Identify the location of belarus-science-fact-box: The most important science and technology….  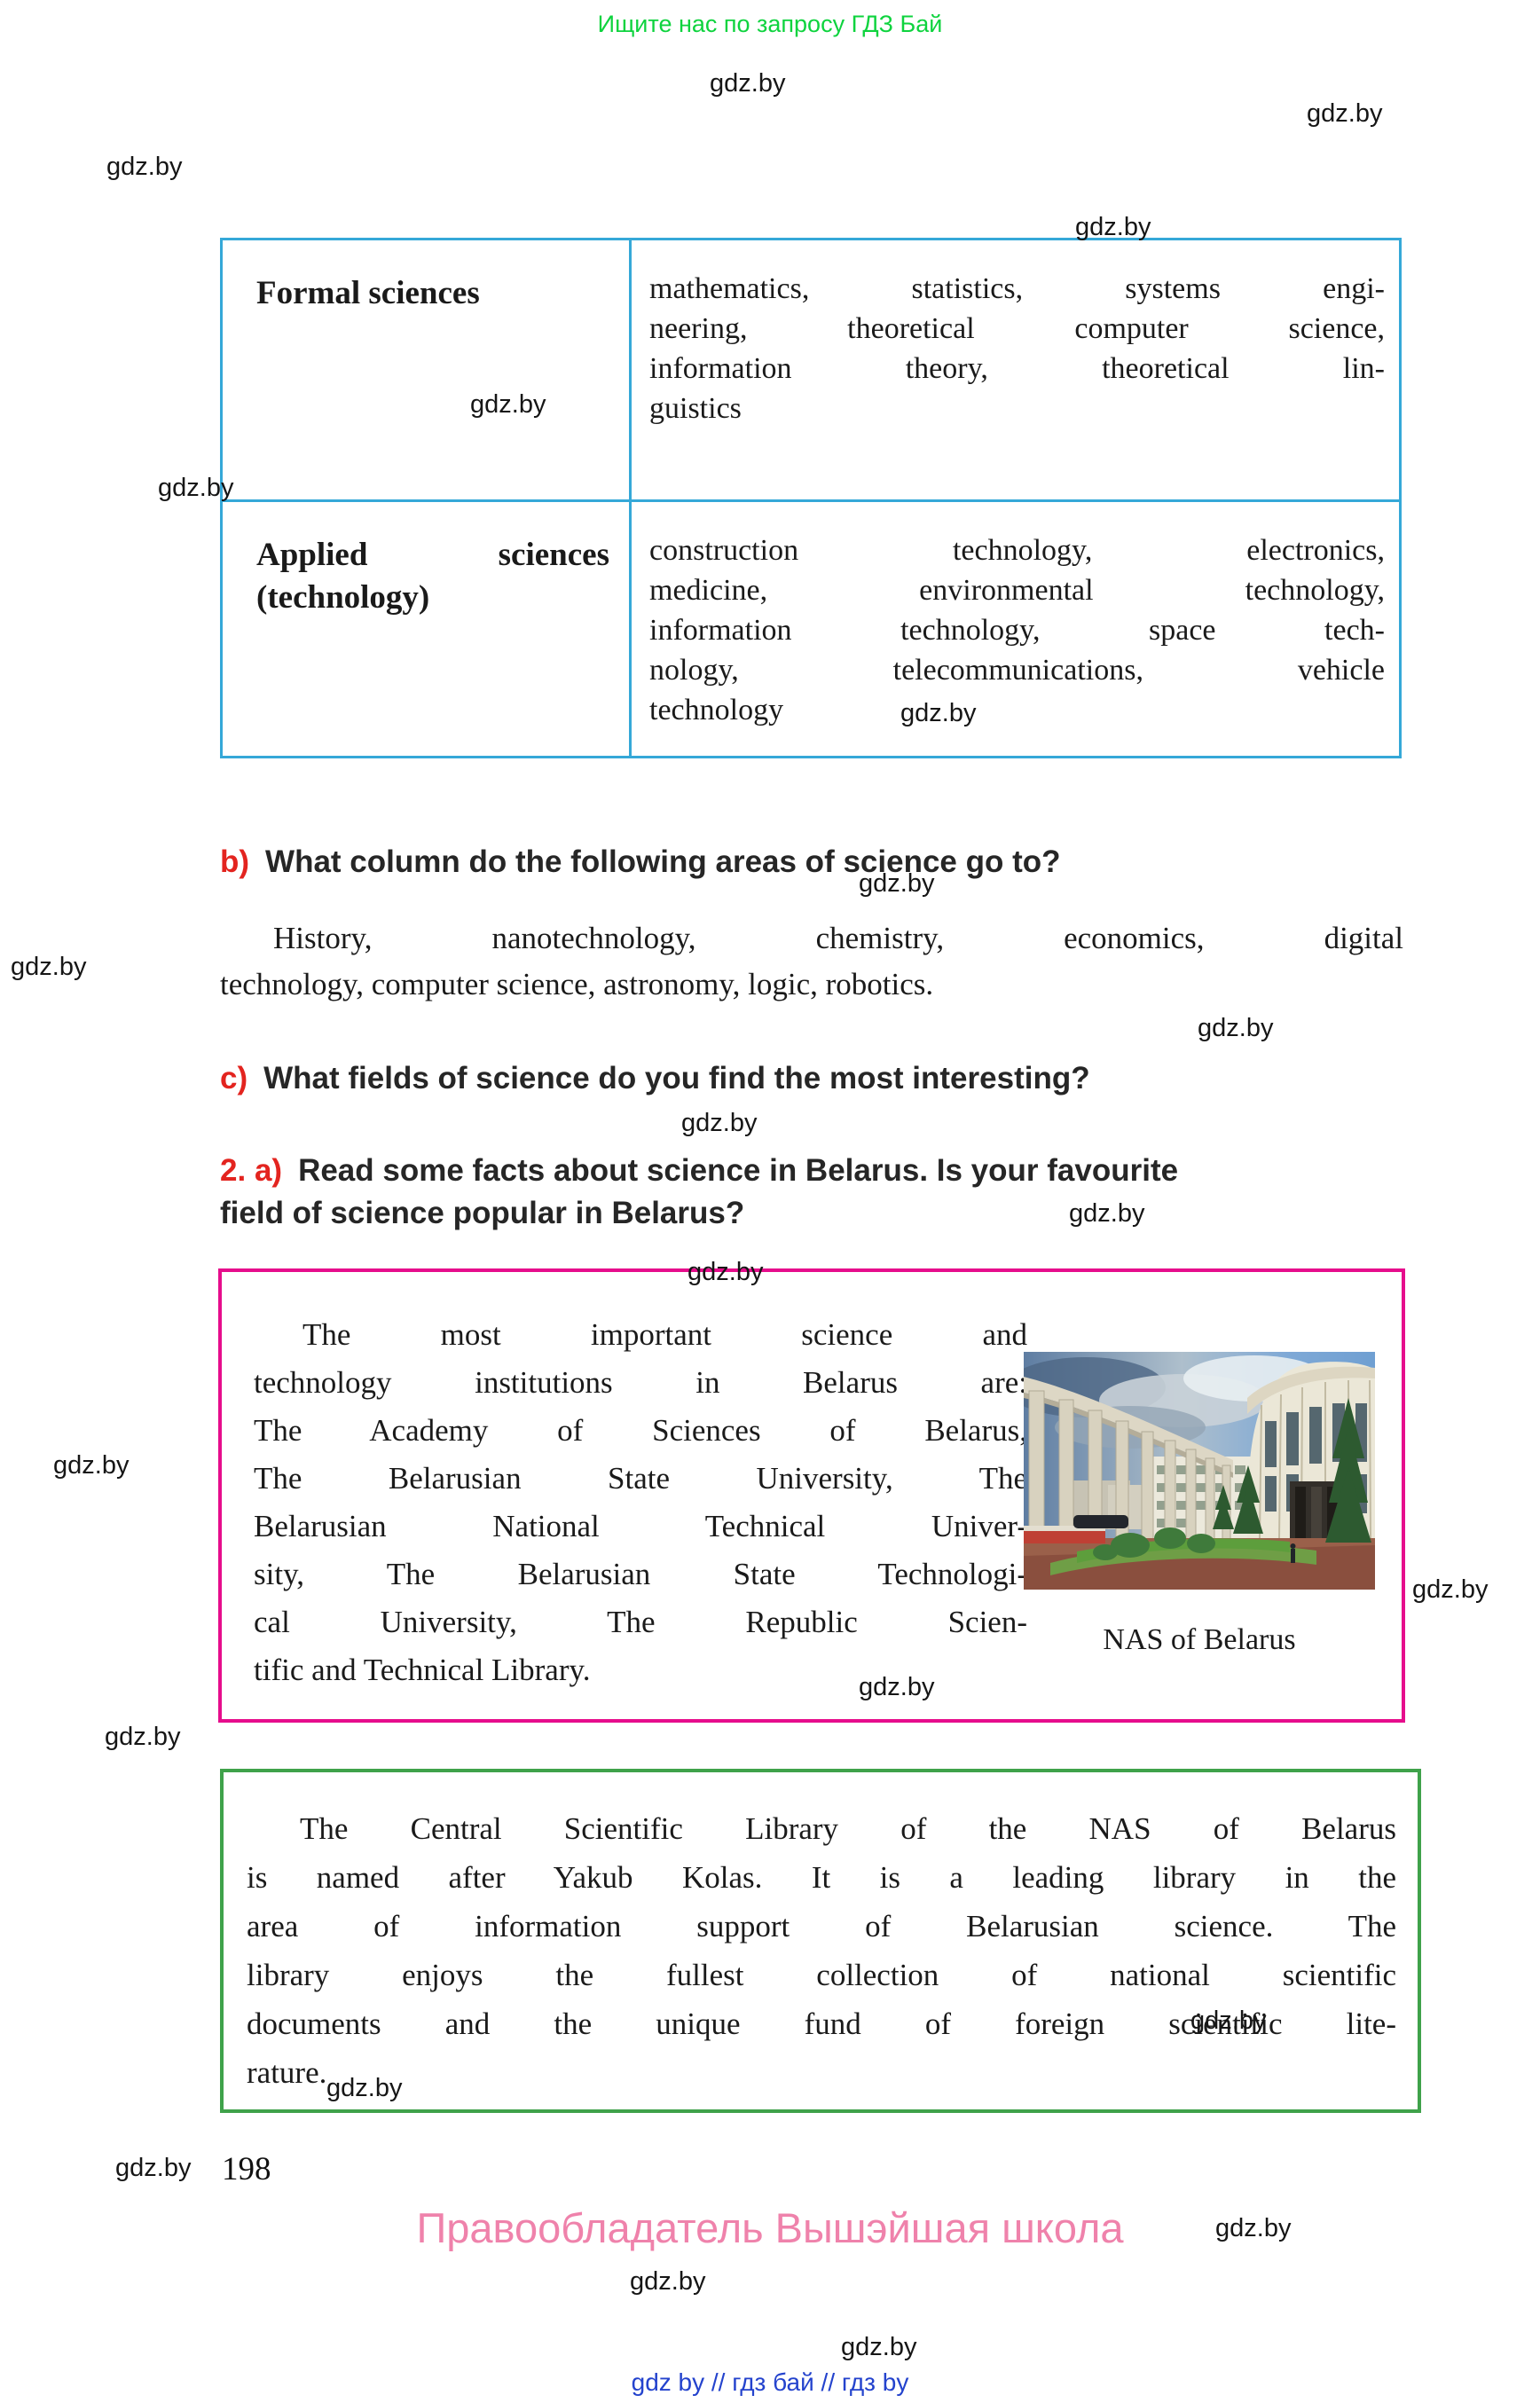
(811, 1496).